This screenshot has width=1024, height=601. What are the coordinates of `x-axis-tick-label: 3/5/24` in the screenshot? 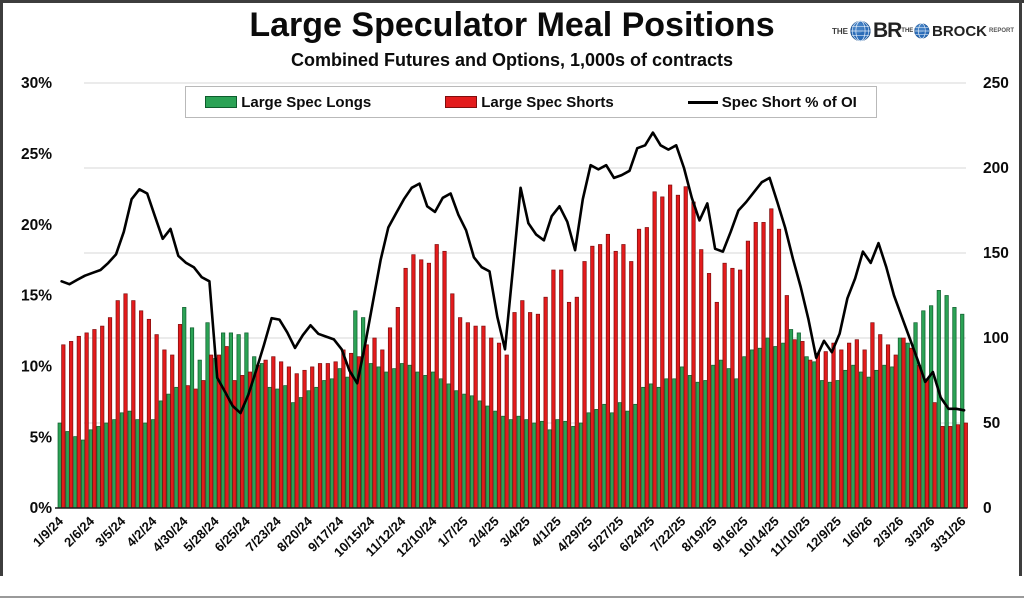 It's located at (110, 531).